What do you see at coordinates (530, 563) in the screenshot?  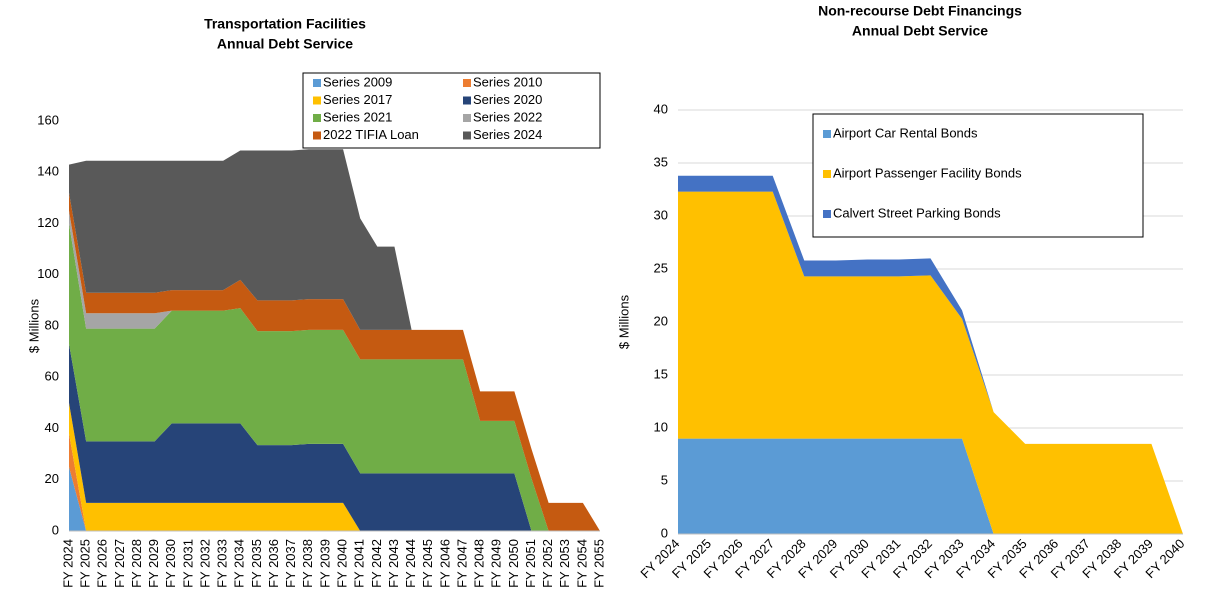 I see `x-tick-label: FY 2051` at bounding box center [530, 563].